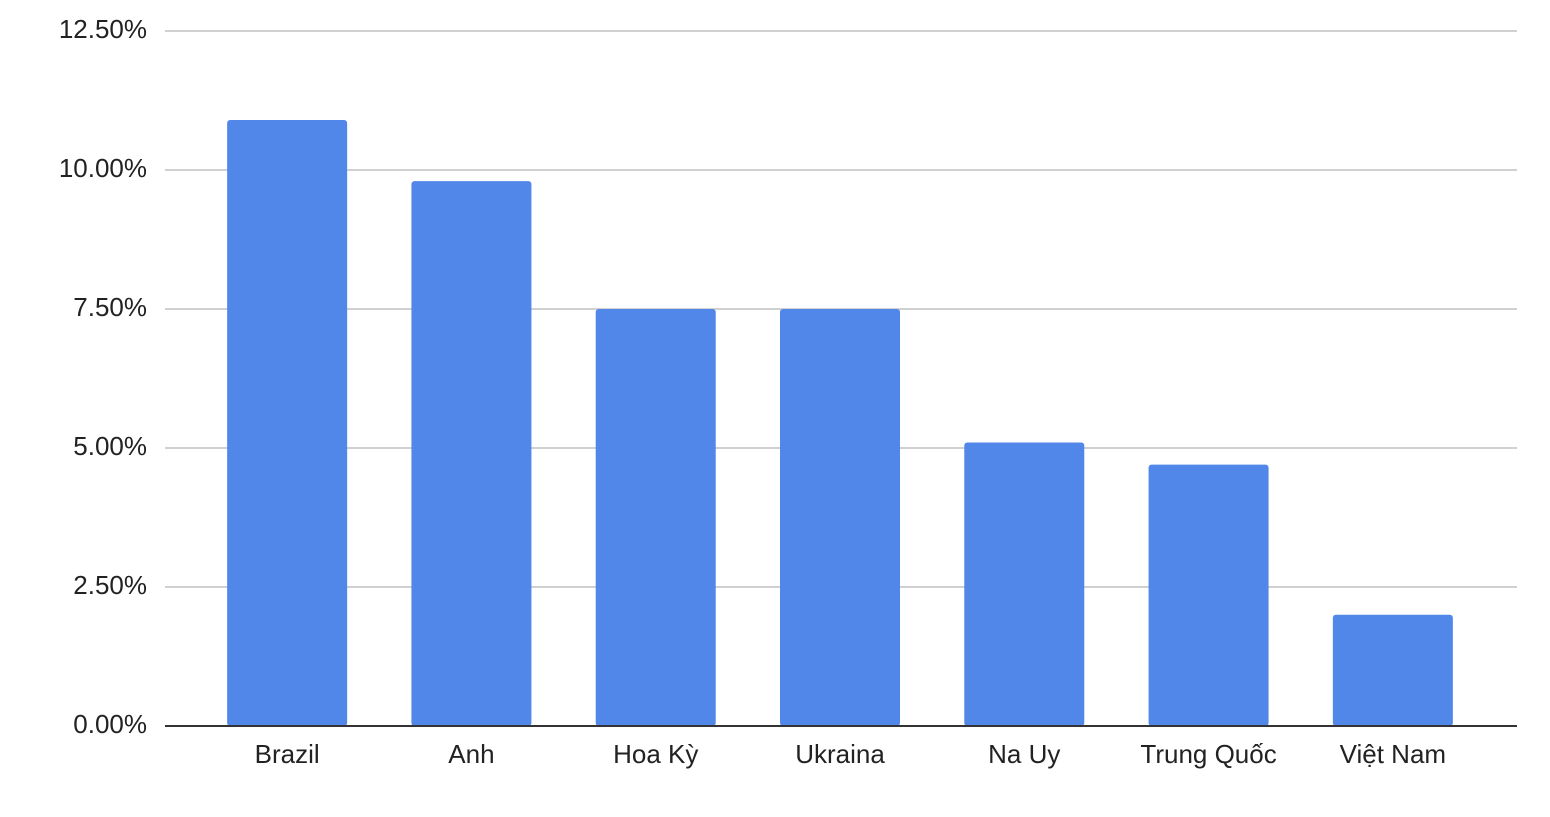  Describe the element at coordinates (840, 754) in the screenshot. I see `x-tick-label: Ukraina` at that location.